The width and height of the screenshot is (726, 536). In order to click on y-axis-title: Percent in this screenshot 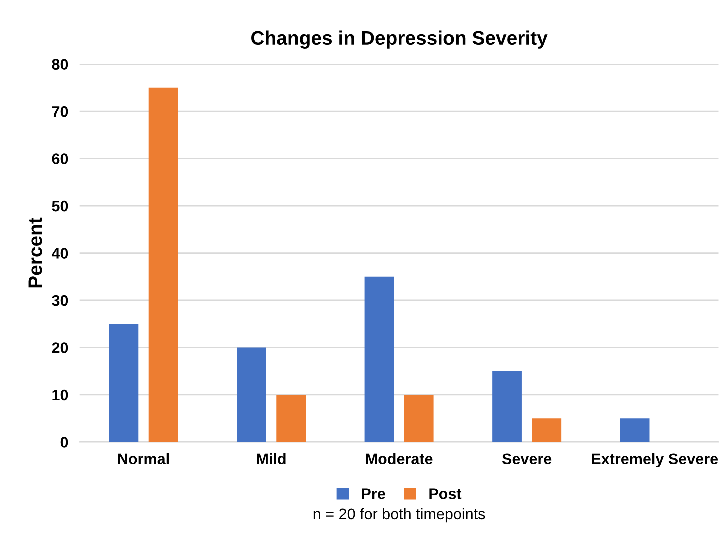, I will do `click(35, 253)`.